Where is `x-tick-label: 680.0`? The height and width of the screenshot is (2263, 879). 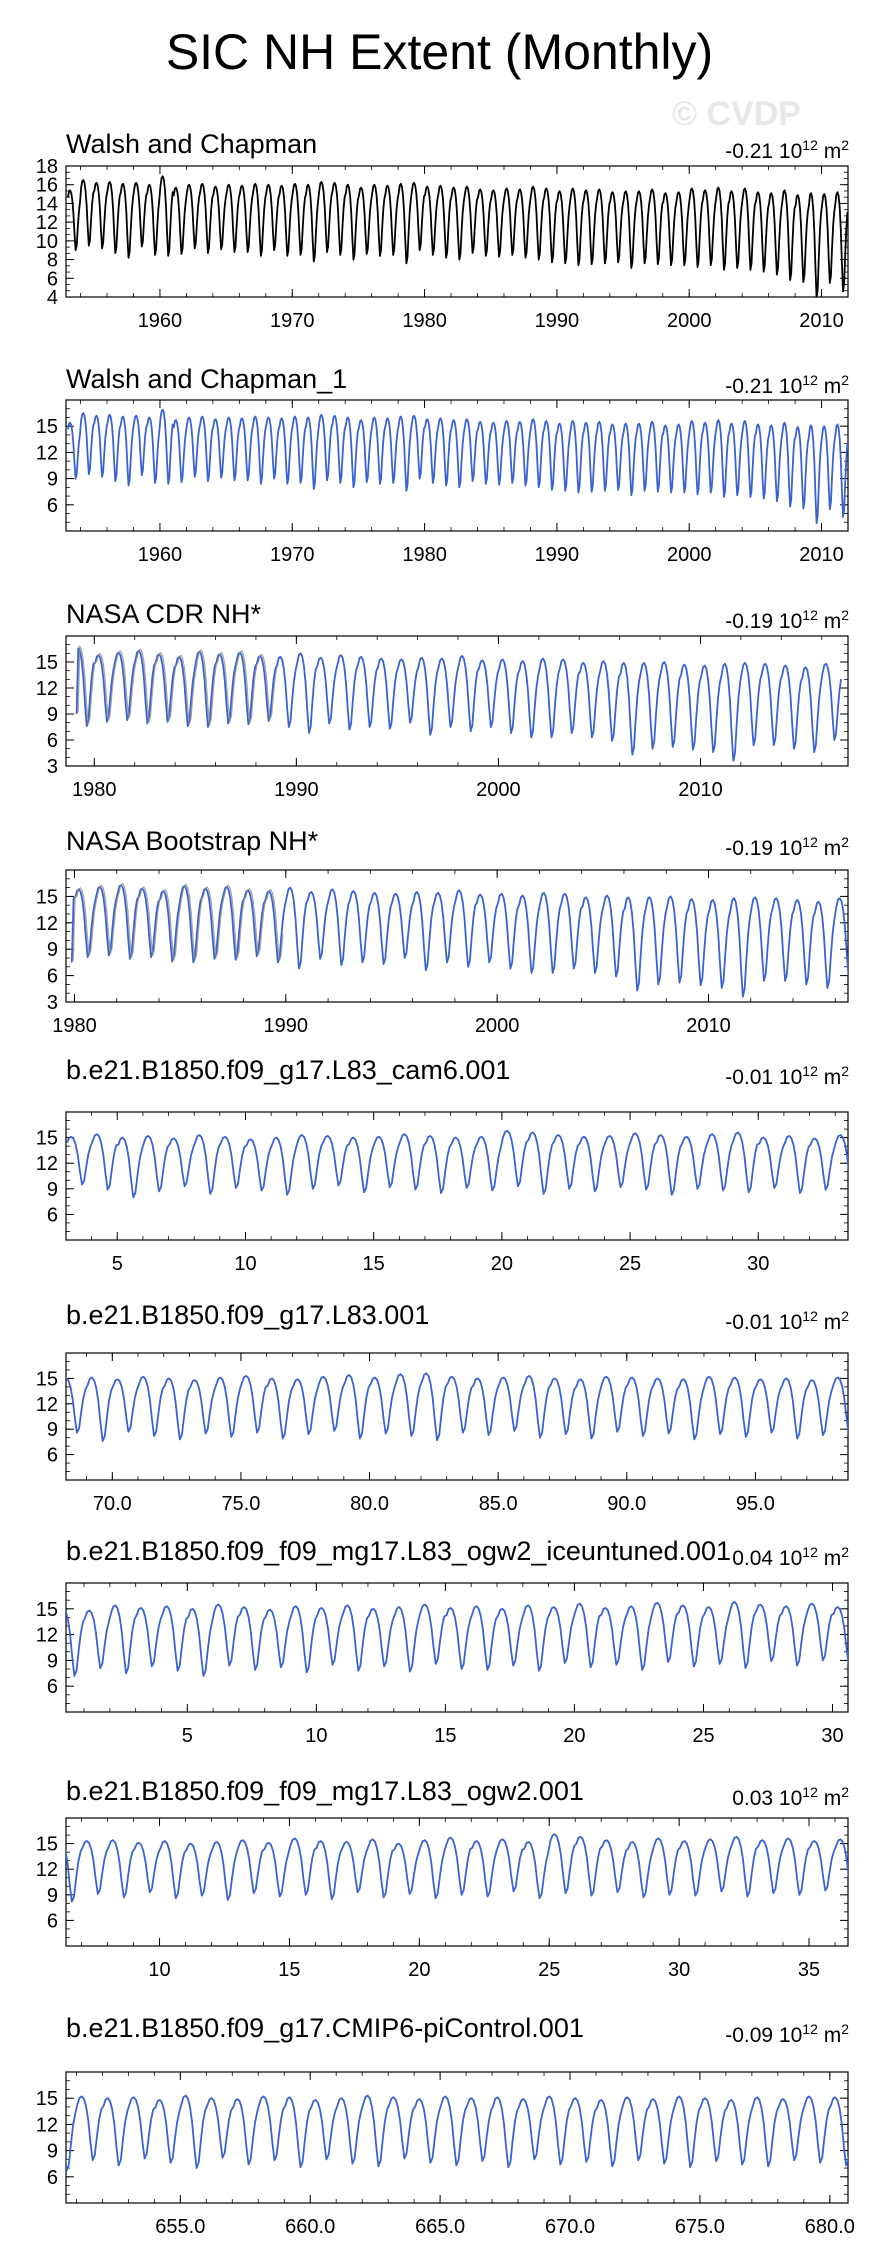
x-tick-label: 680.0 is located at coordinates (830, 2227).